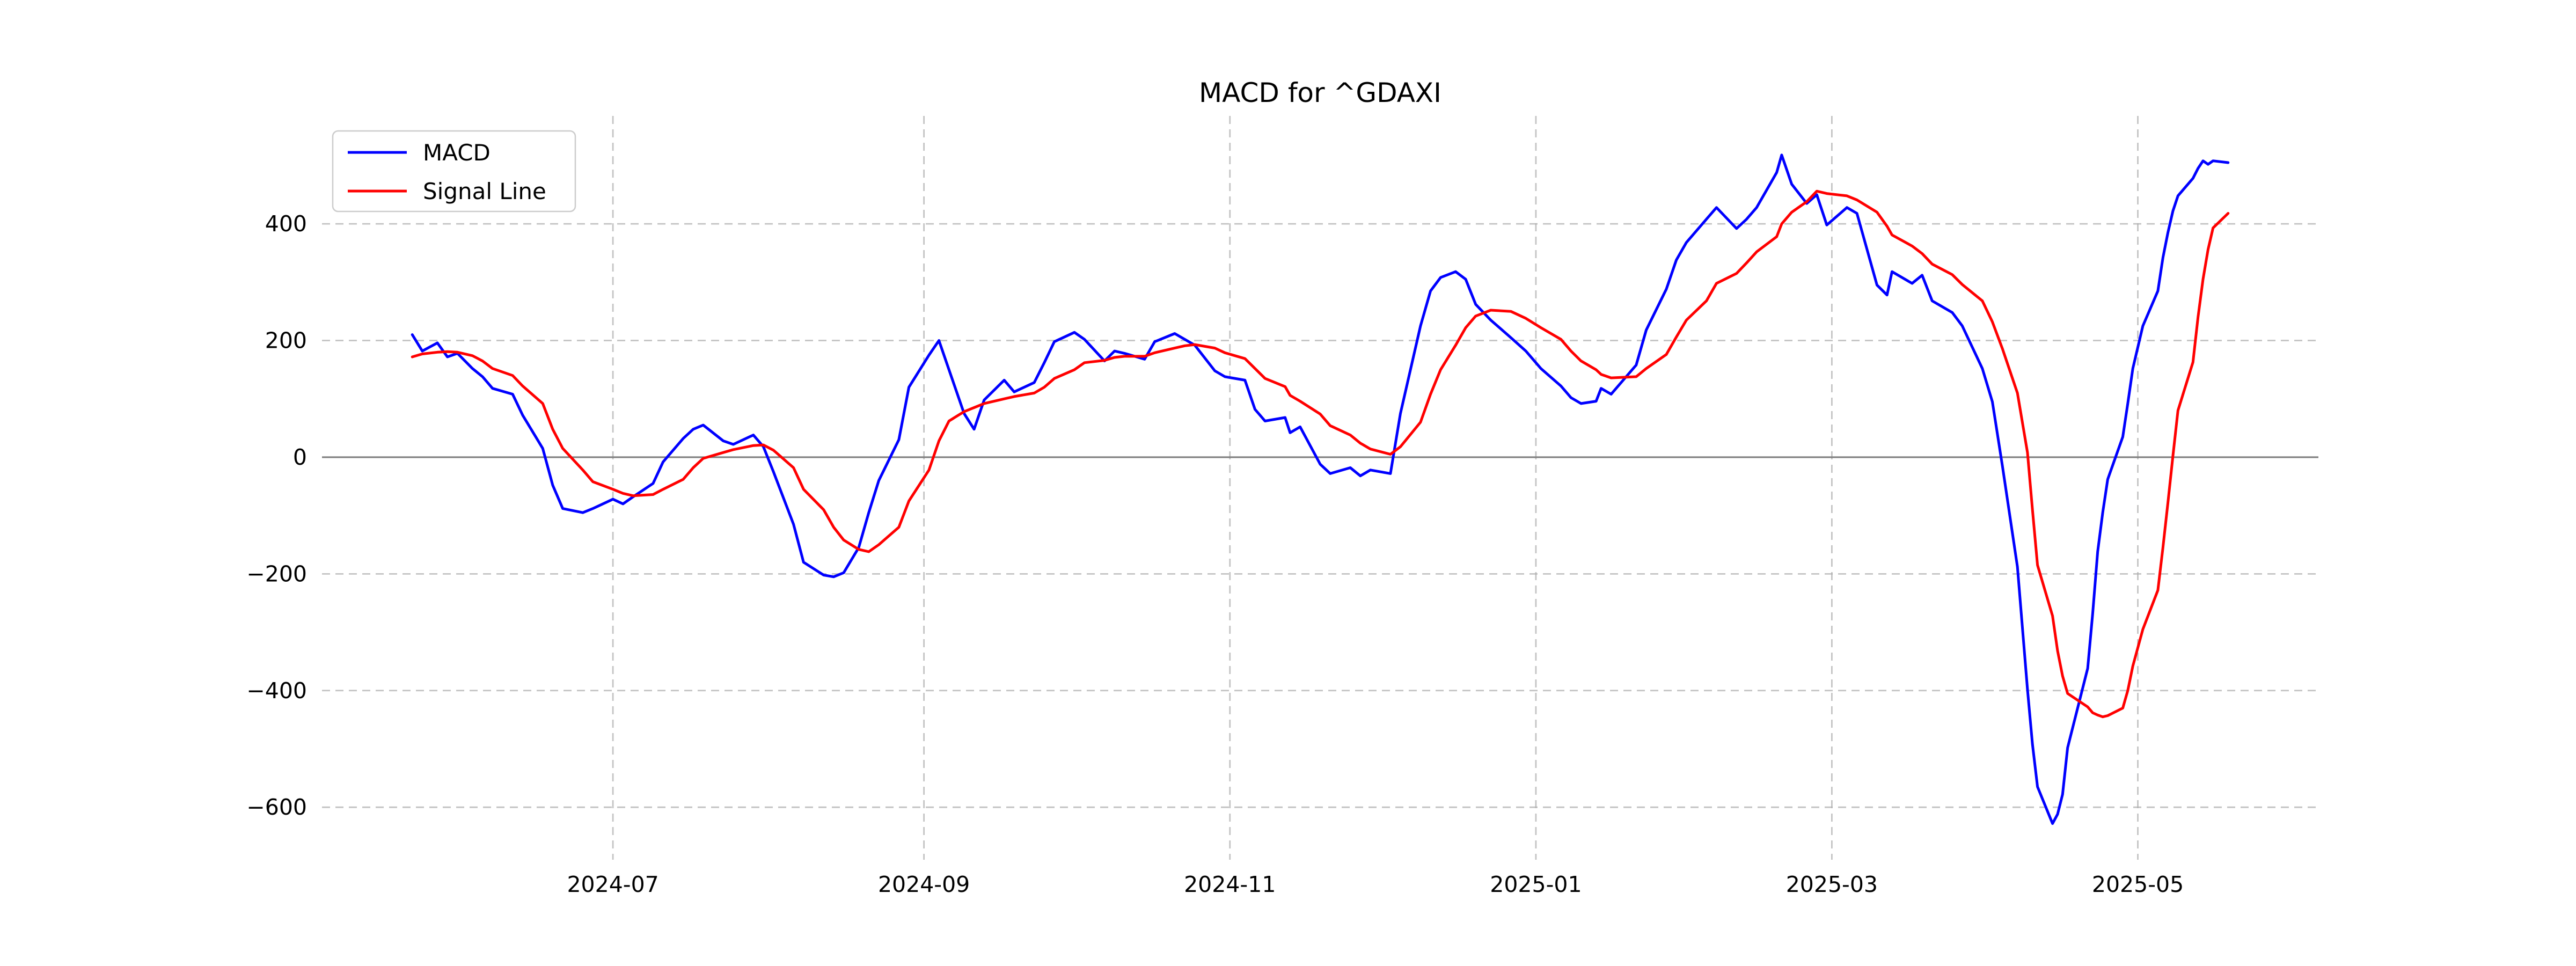 Image resolution: width=2576 pixels, height=966 pixels. I want to click on y-tick-label: −400, so click(276, 691).